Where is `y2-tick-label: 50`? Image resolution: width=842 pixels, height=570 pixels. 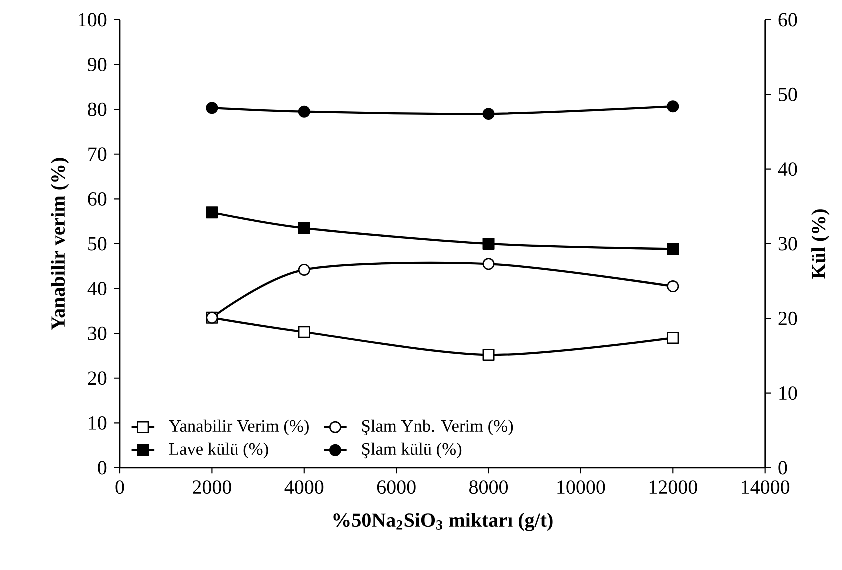
y2-tick-label: 50 is located at coordinates (788, 95).